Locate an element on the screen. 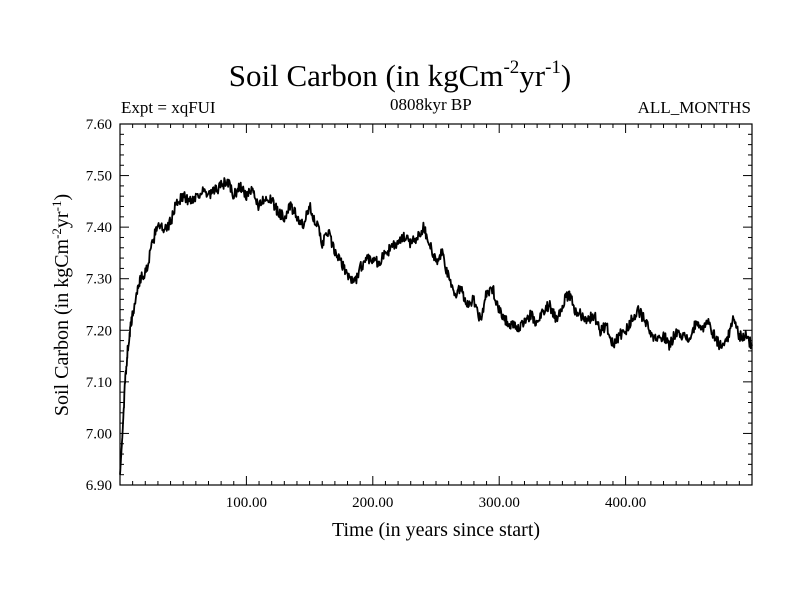  x-tick-label: 100.00 is located at coordinates (246, 503).